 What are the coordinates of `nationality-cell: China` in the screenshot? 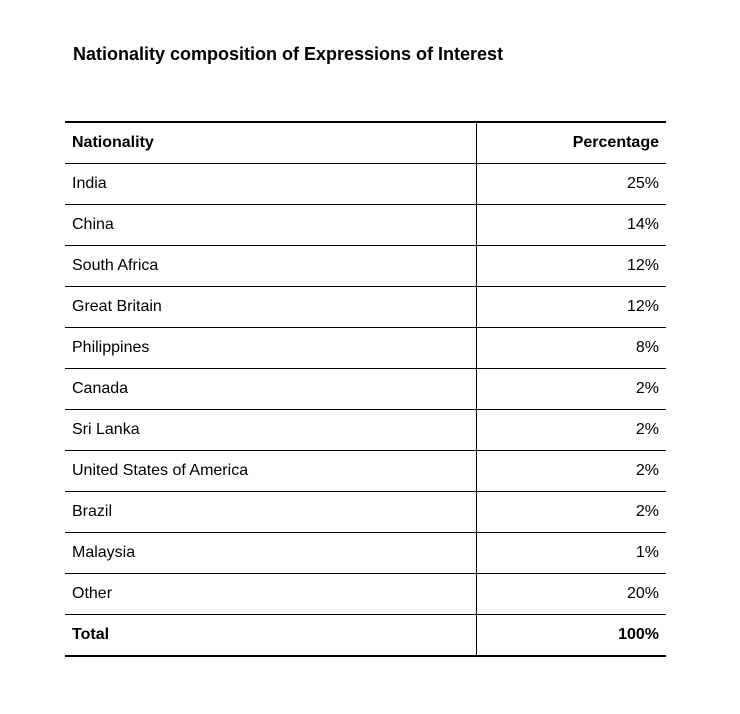 It's located at (271, 225).